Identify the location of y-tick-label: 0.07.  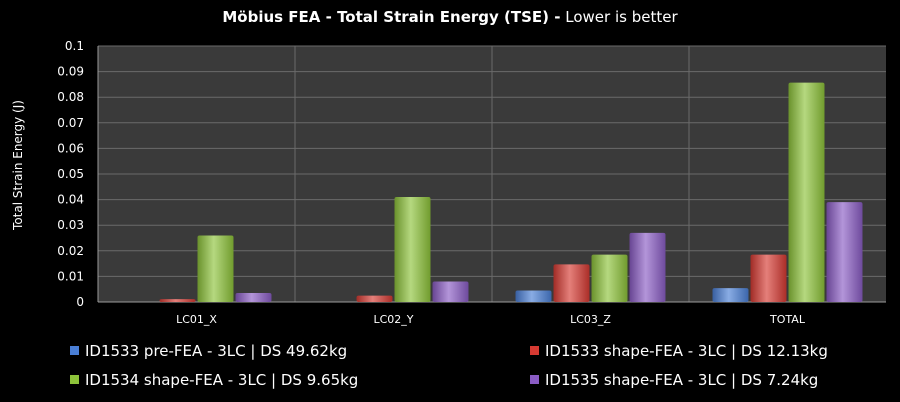
(70, 123).